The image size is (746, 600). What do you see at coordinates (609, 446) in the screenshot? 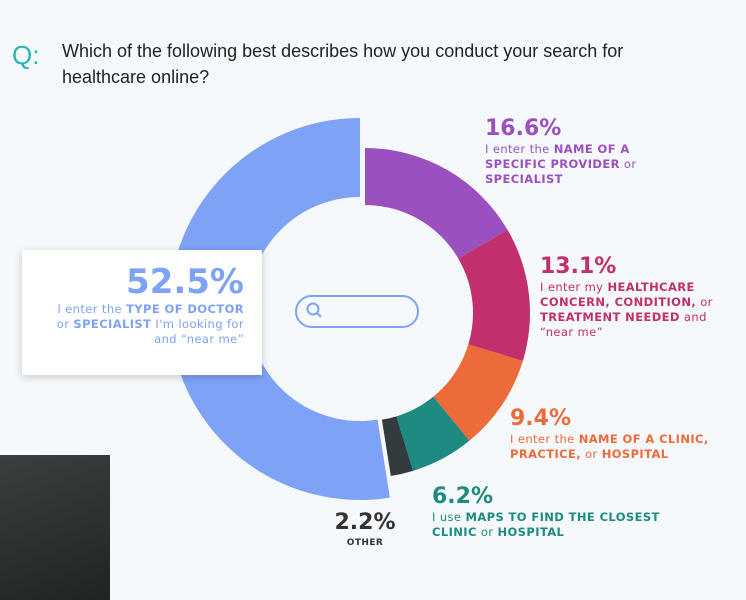
I see `description-part: NAME OF A CLINIC, PRACTICE,` at bounding box center [609, 446].